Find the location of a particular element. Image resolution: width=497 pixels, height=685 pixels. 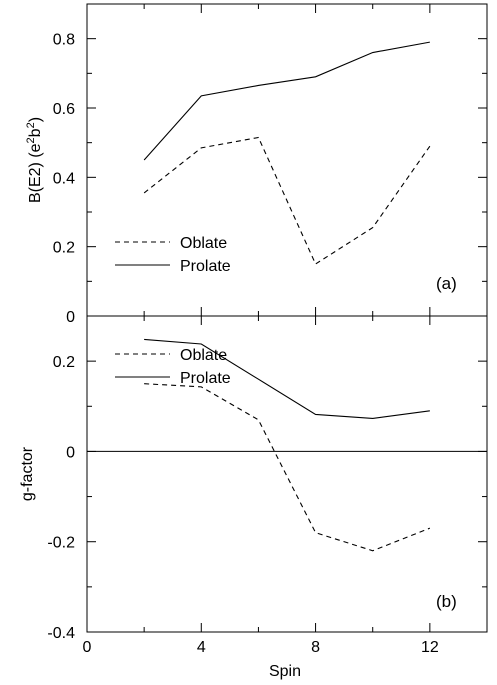

legend-b-prolate-label: Prolate is located at coordinates (205, 378).